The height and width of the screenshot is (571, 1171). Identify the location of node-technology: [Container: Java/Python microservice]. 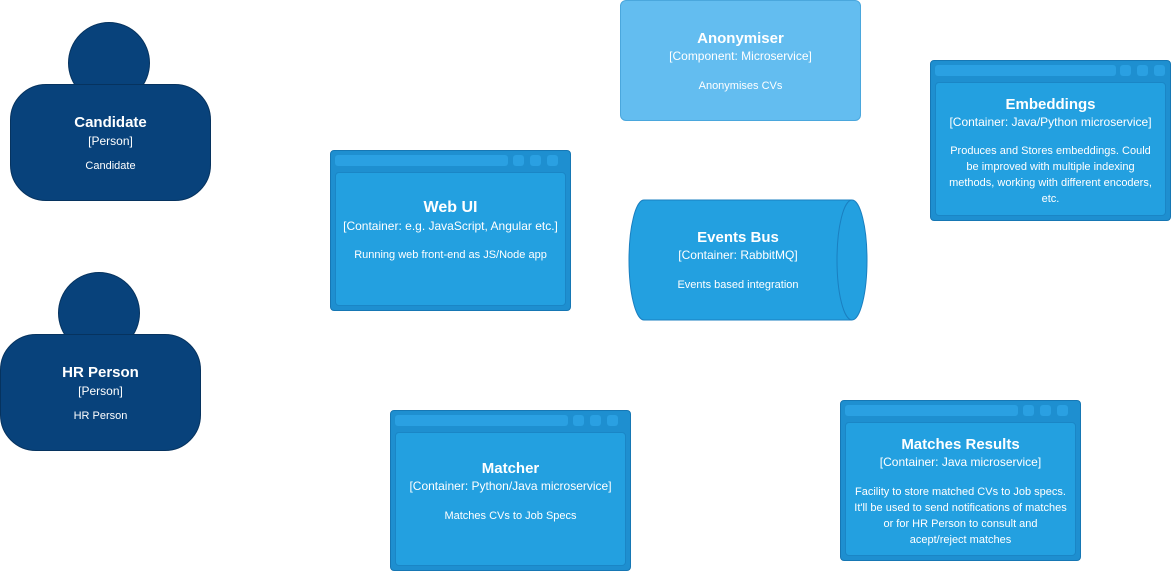
(1050, 122).